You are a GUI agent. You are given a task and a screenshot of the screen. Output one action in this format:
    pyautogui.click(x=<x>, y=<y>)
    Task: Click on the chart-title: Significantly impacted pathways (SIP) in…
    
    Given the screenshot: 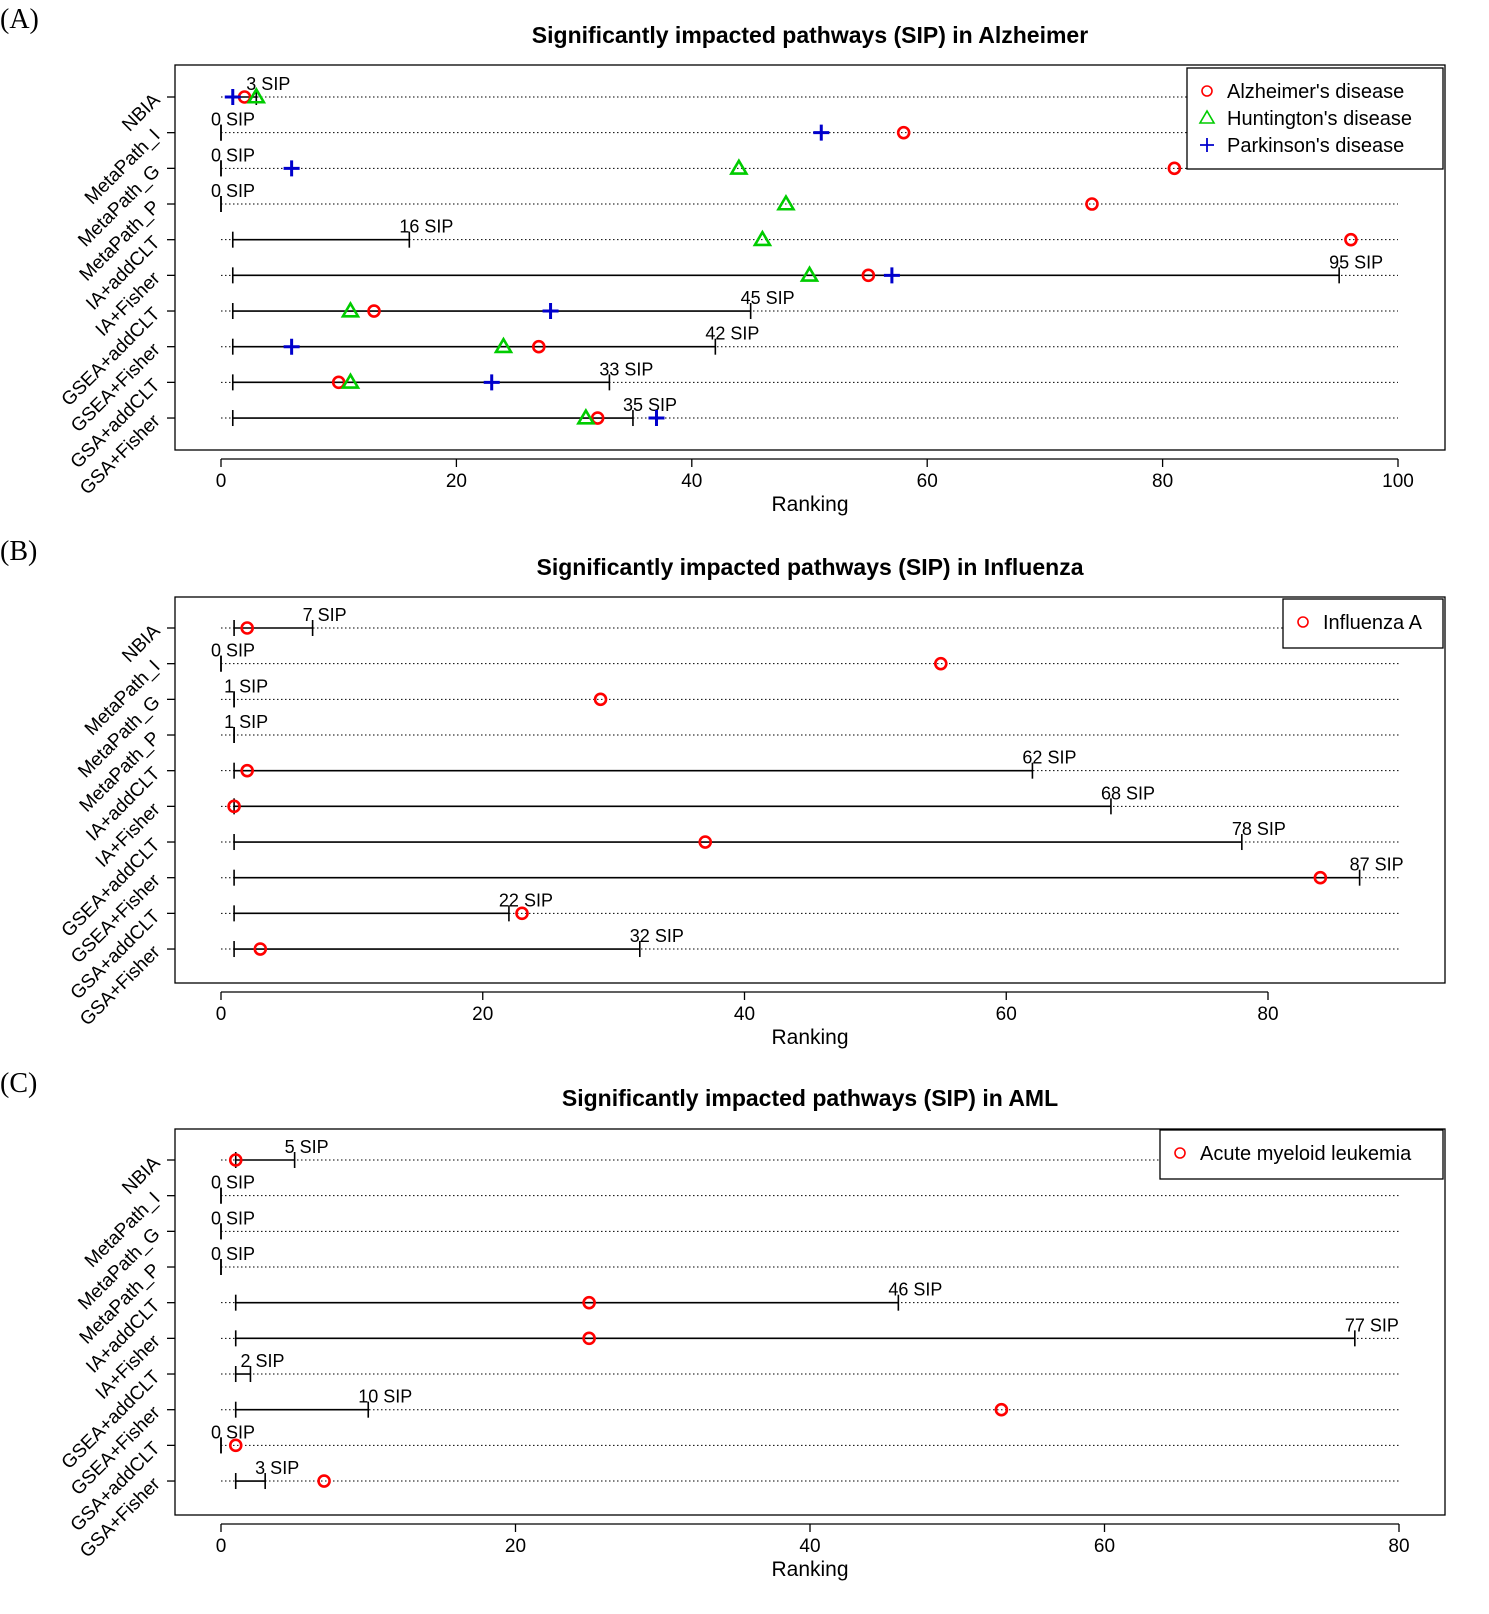 What is the action you would take?
    pyautogui.click(x=810, y=35)
    